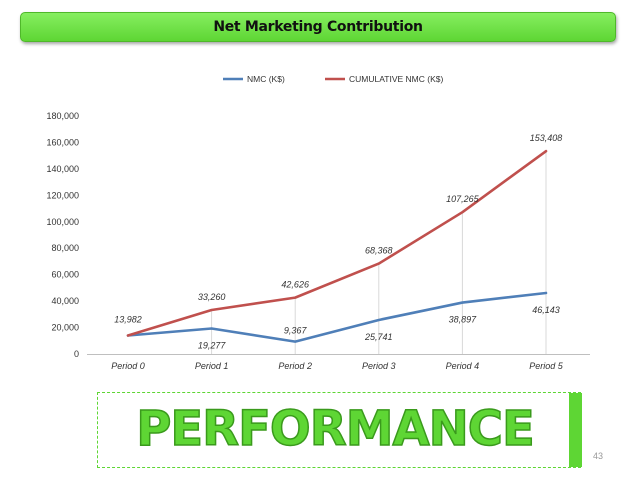 Image resolution: width=638 pixels, height=479 pixels. I want to click on data-label: 46,143, so click(546, 310).